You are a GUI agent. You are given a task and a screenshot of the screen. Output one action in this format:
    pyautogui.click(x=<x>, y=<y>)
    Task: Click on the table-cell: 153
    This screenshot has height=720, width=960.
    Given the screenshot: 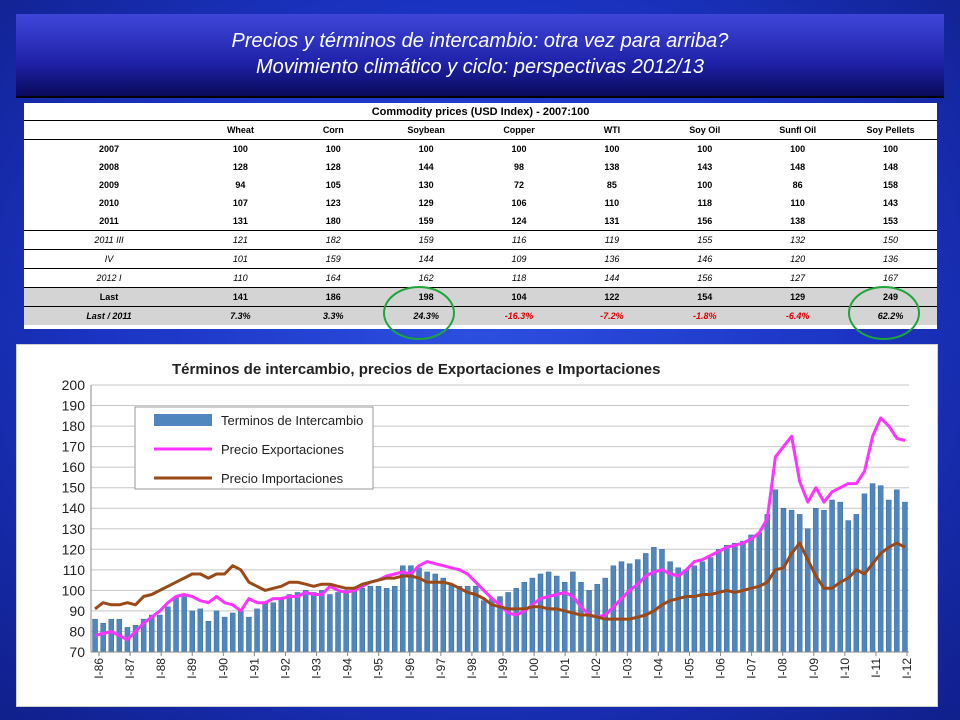 What is the action you would take?
    pyautogui.click(x=891, y=221)
    